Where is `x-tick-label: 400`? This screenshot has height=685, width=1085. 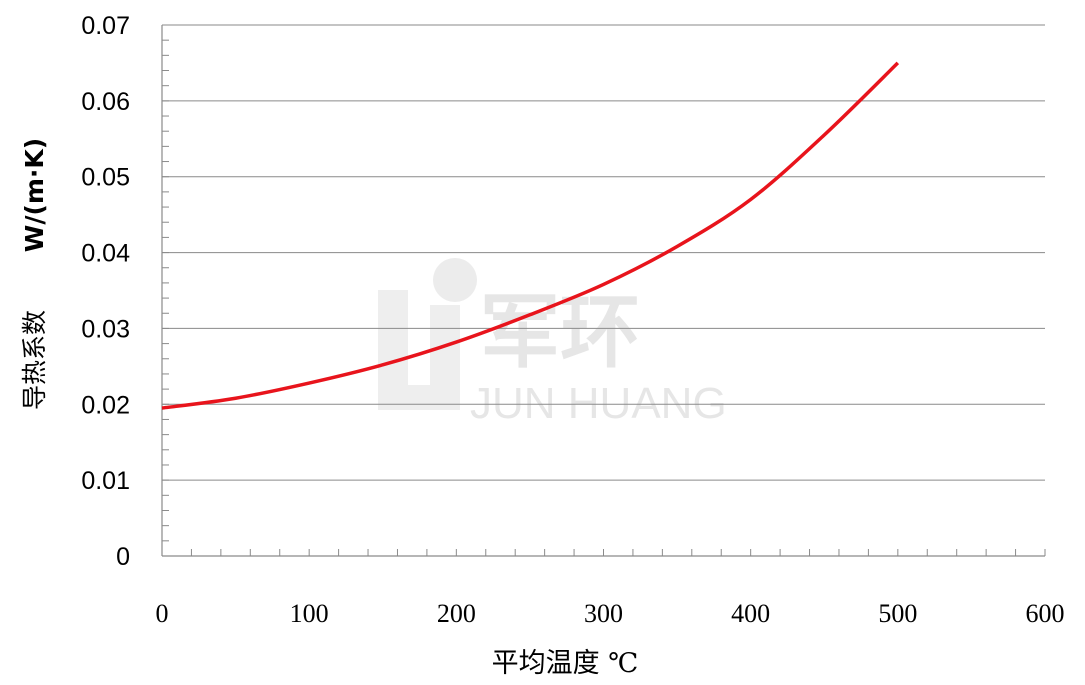
x-tick-label: 400 is located at coordinates (750, 613).